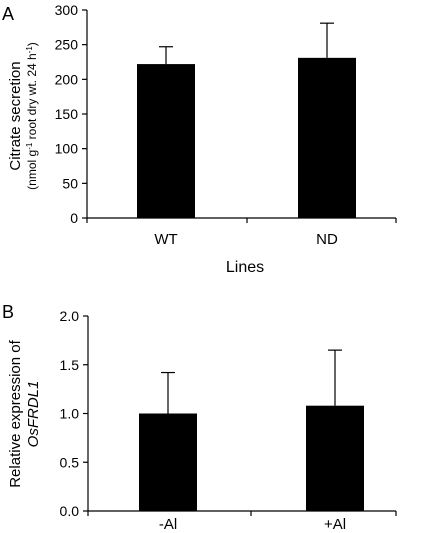 The image size is (442, 533). Describe the element at coordinates (32, 170) in the screenshot. I see `panel-a-ylabel-part1: (nmol g` at that location.